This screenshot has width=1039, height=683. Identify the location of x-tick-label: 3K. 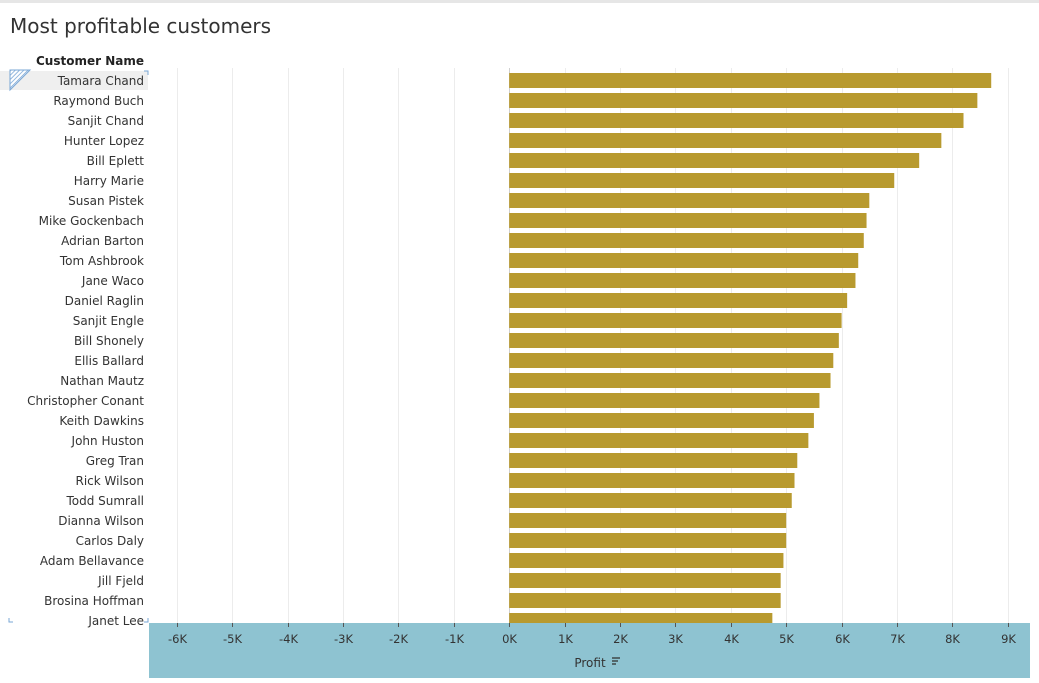
(675, 639).